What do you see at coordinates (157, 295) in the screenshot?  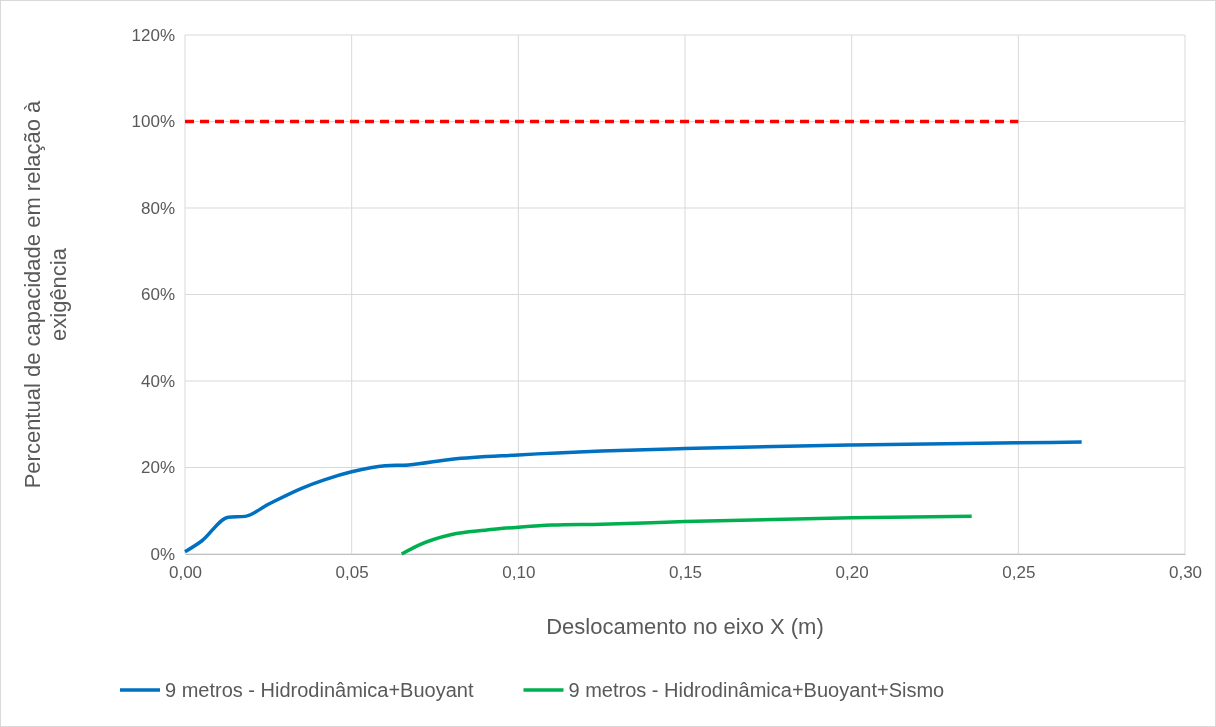 I see `y-tick-label: 60%` at bounding box center [157, 295].